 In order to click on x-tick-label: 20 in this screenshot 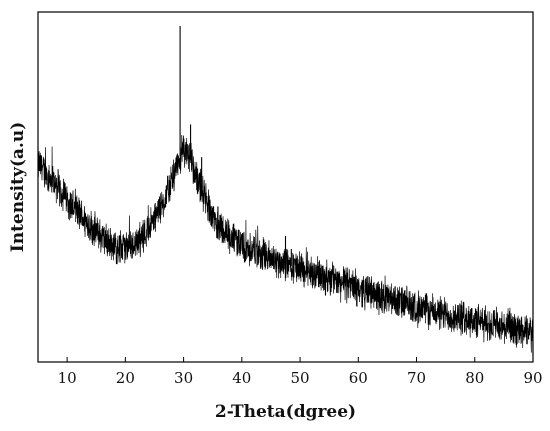, I will do `click(125, 378)`.